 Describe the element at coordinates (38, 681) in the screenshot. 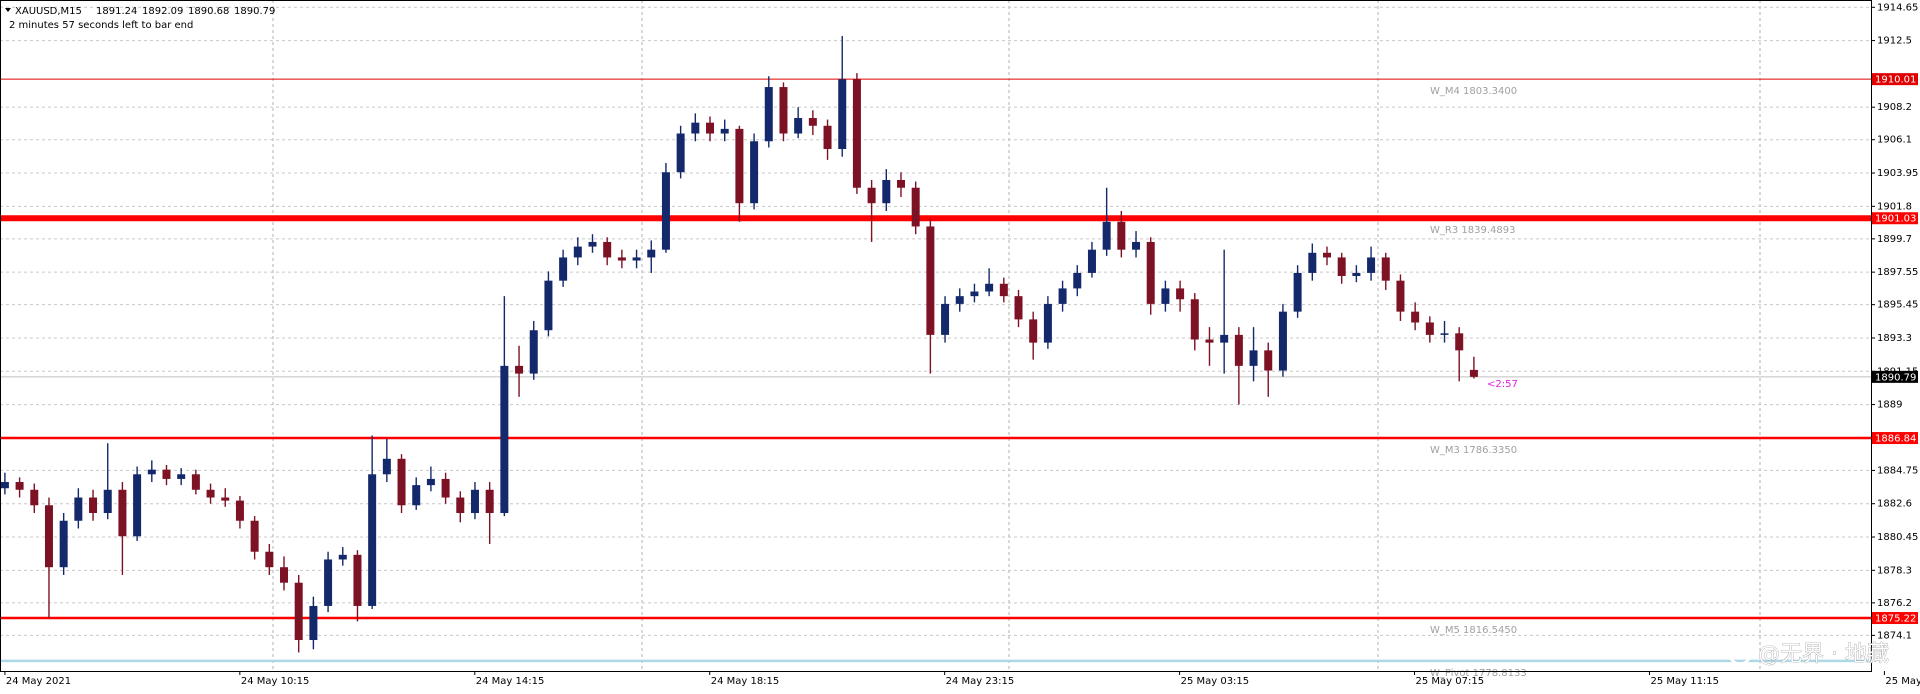

I see `x-tick-label: 24 May 2021` at that location.